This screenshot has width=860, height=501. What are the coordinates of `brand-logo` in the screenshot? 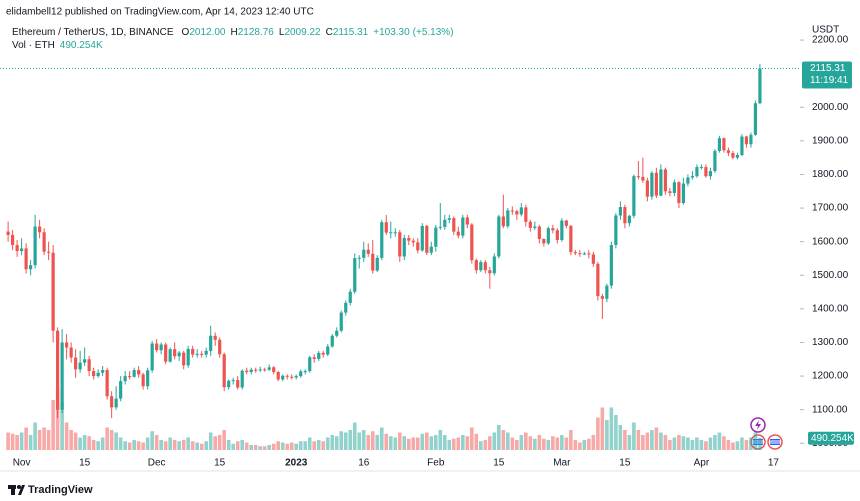 It's located at (16, 490).